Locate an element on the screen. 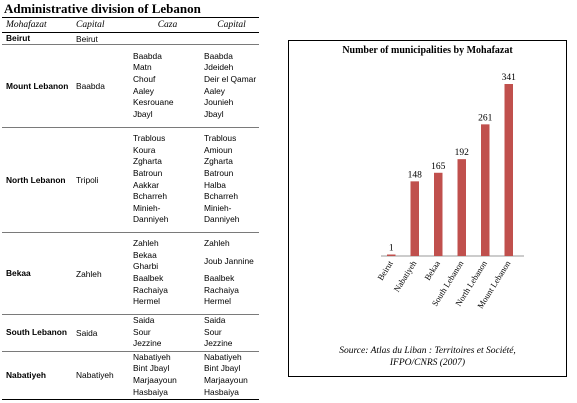 The image size is (577, 403). header-caza-capital: Capital is located at coordinates (230, 25).